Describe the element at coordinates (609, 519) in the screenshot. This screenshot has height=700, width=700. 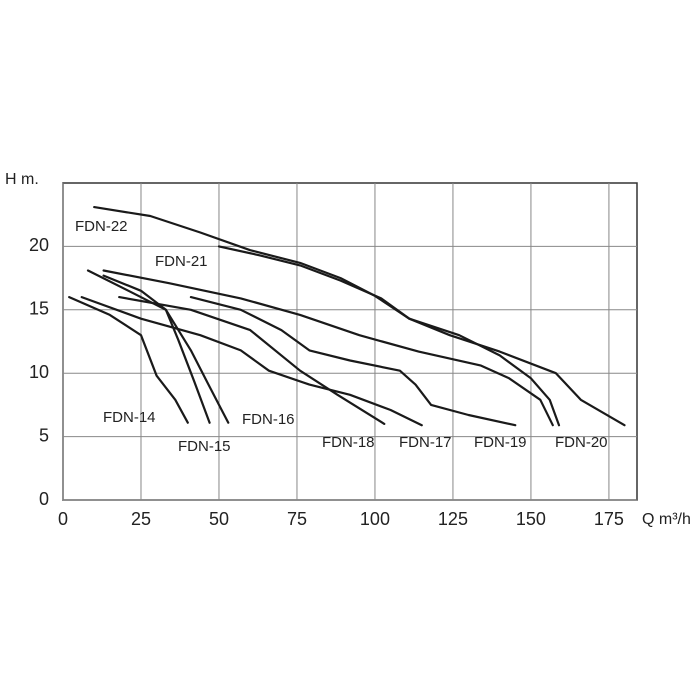
I see `x-tick-label: 175` at that location.